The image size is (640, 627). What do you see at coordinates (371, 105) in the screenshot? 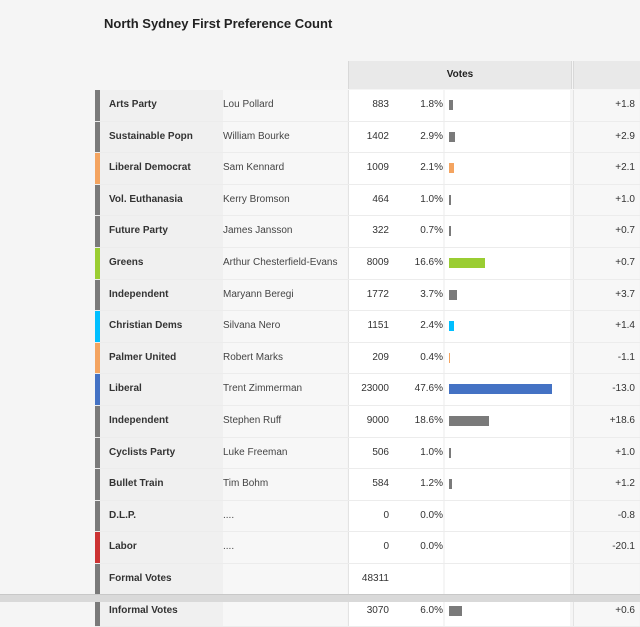
I see `vote-count: 883` at bounding box center [371, 105].